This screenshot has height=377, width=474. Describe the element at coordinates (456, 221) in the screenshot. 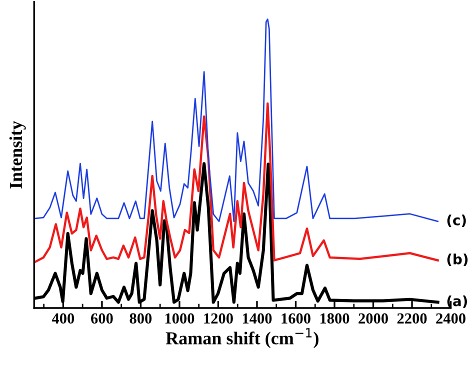

I see `series-label: (c)` at that location.